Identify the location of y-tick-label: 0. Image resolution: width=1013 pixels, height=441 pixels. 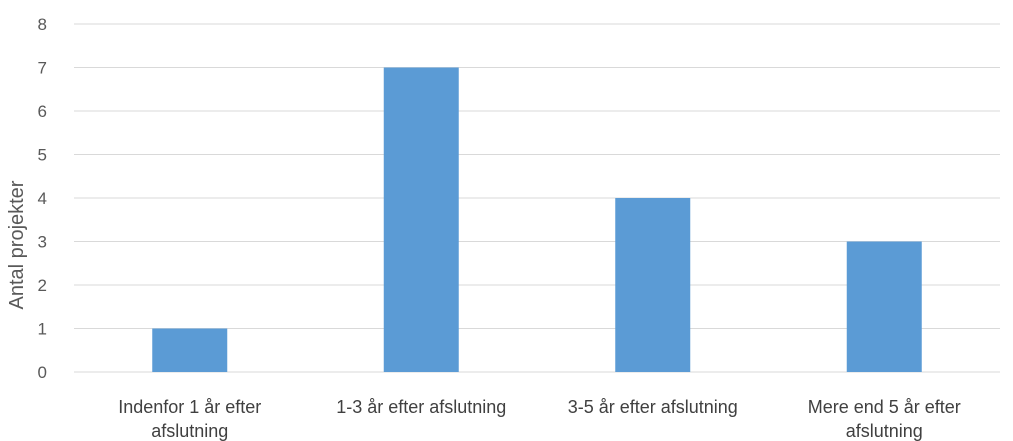
(42, 372).